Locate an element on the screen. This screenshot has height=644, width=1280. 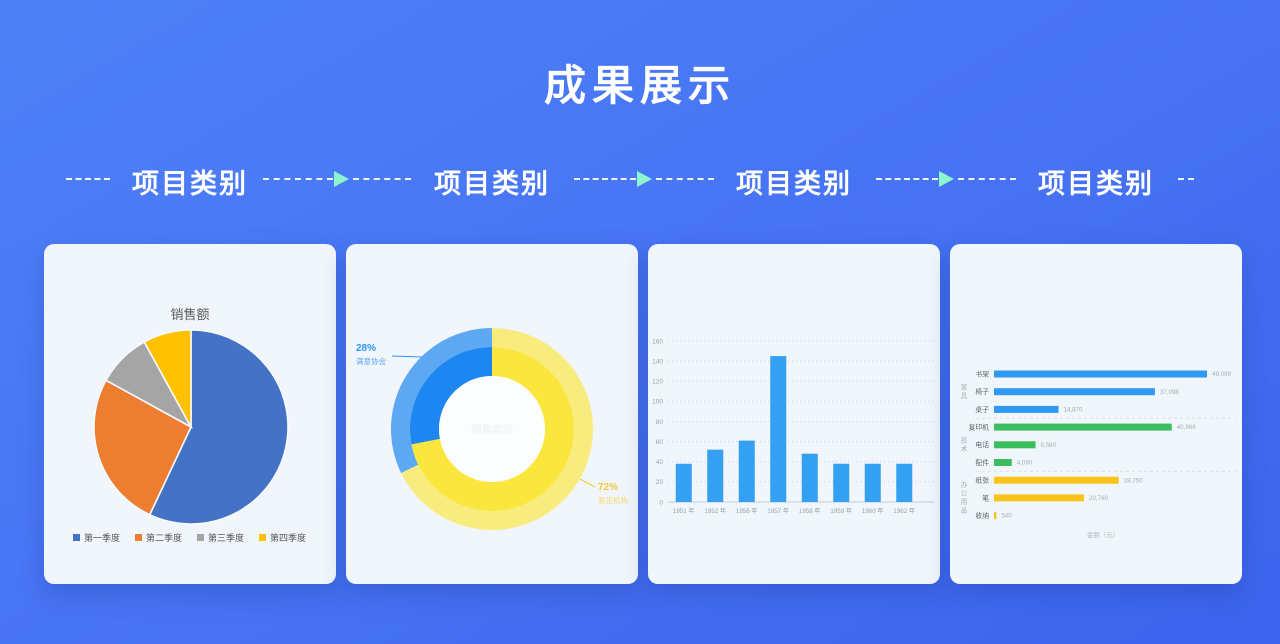
card-pie-chart: 销售额第一季度 第二季度 第三季度 第四季度 is located at coordinates (190, 414).